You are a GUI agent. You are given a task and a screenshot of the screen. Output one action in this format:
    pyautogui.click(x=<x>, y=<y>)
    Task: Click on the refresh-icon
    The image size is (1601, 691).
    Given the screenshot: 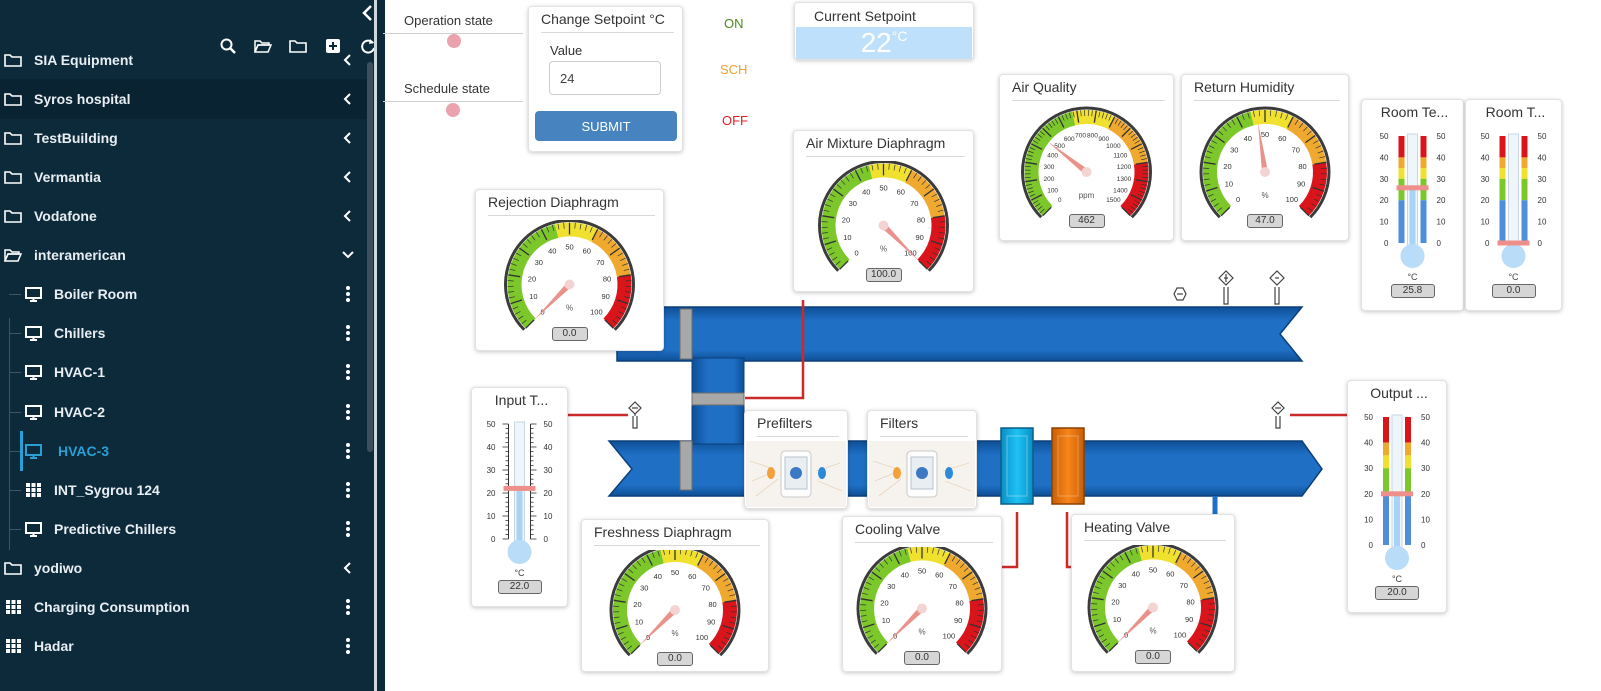 What is the action you would take?
    pyautogui.click(x=367, y=46)
    